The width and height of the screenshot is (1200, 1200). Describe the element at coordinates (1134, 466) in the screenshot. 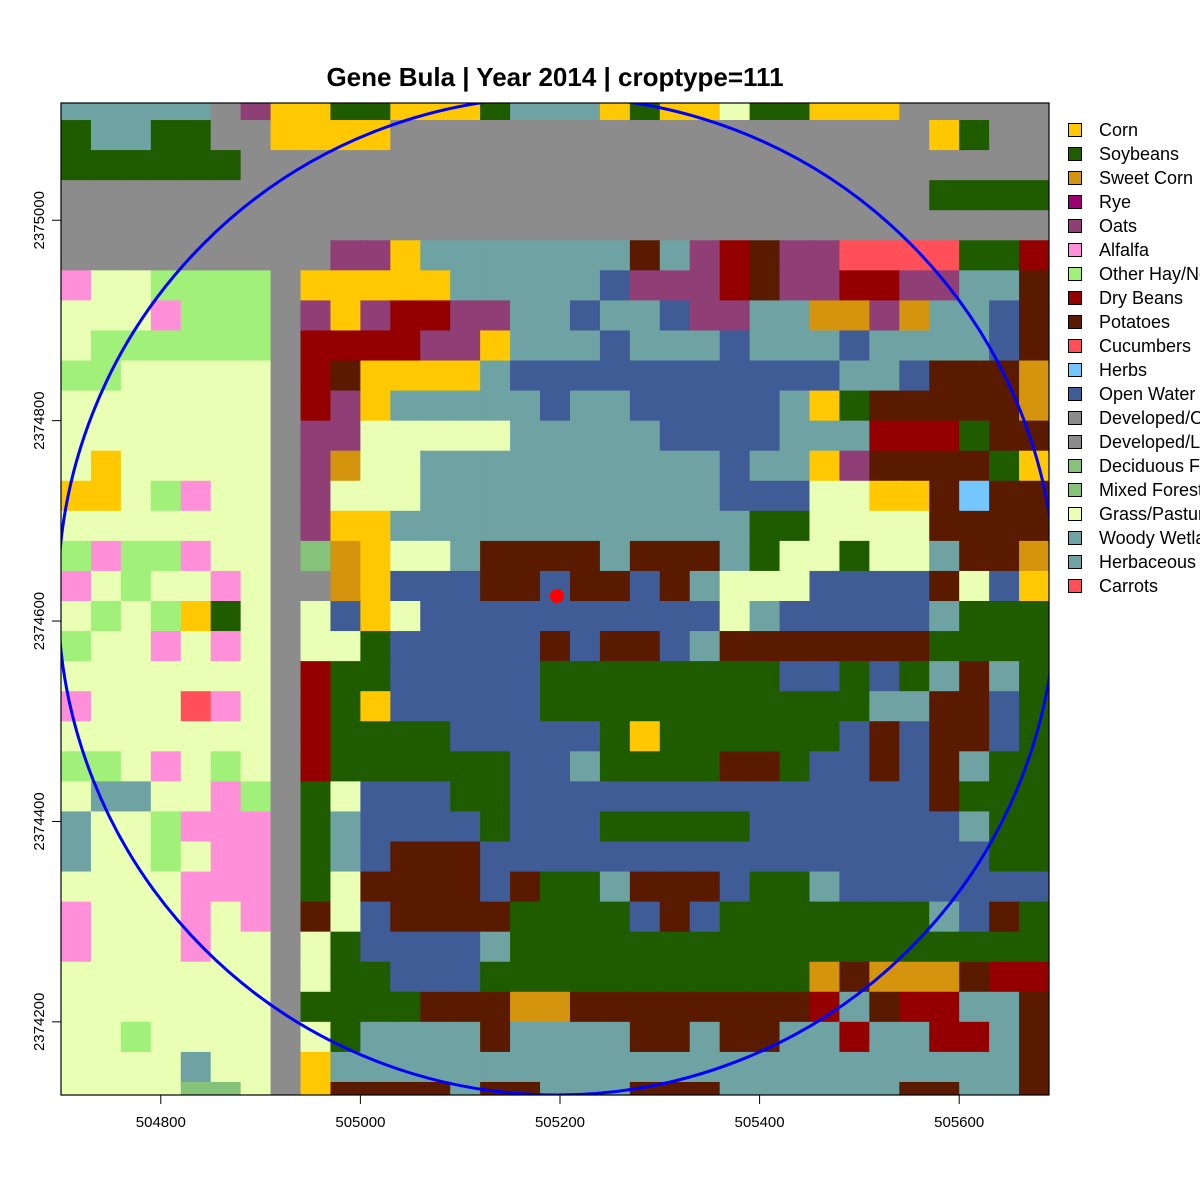

I see `legend-item: Deciduous Forest` at that location.